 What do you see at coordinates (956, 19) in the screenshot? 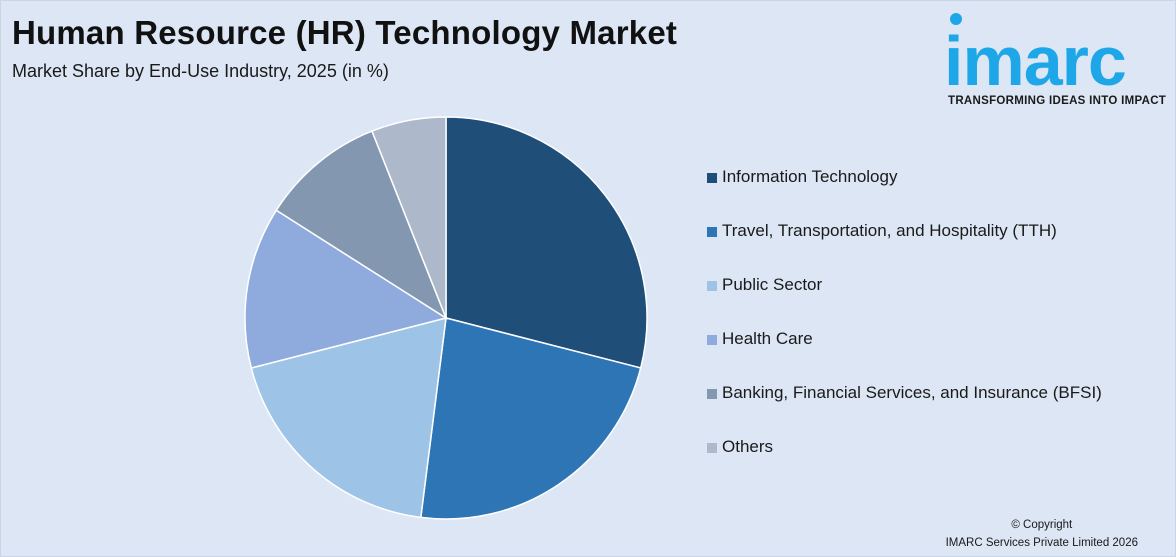
I see `logo-dot-icon` at bounding box center [956, 19].